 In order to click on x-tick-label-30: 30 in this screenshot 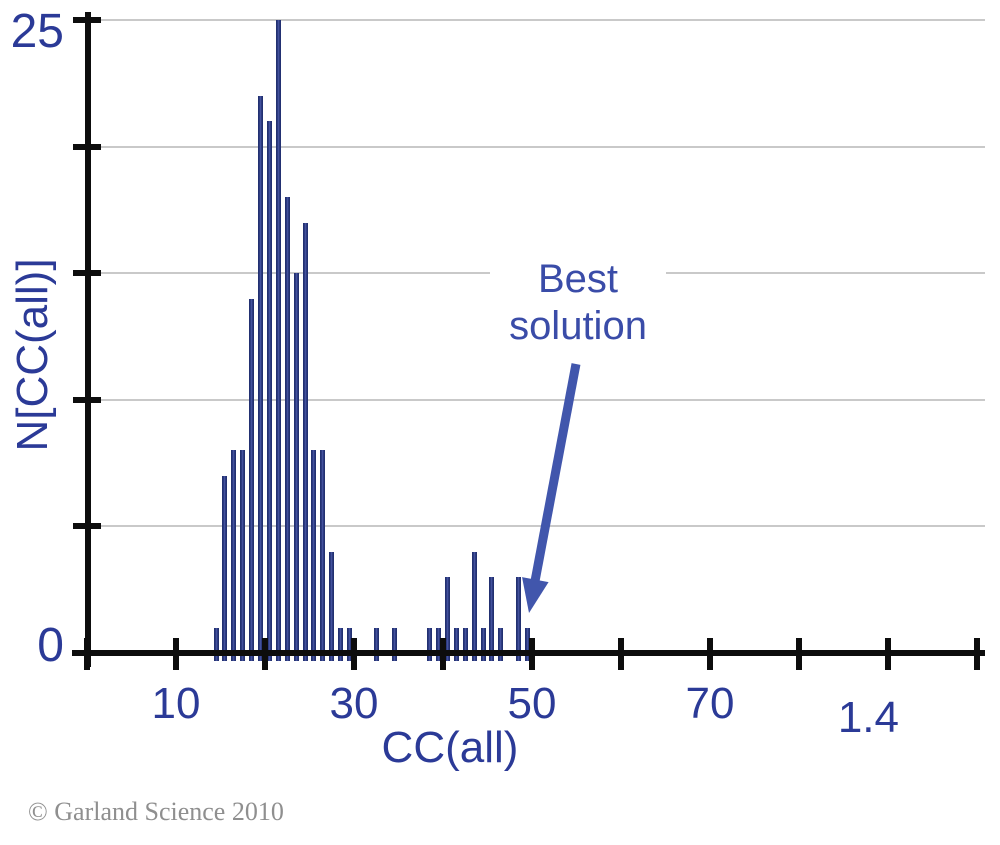, I will do `click(354, 703)`.